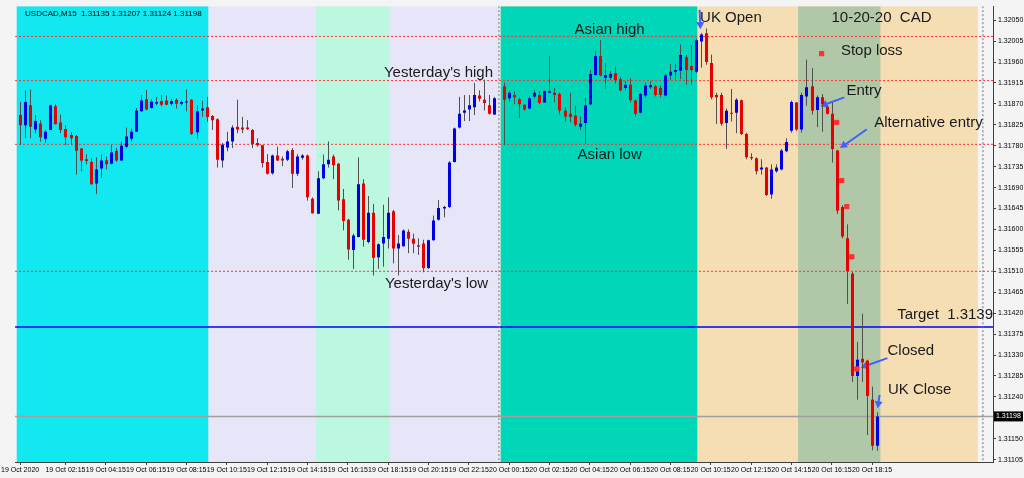 The image size is (1024, 478). Describe the element at coordinates (881, 17) in the screenshot. I see `annotation: 10-20-20 CAD` at that location.